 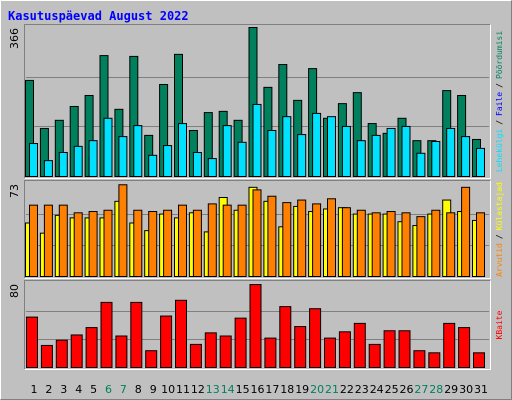 I want to click on legend-entry: Pöördumisi, so click(x=499, y=55).